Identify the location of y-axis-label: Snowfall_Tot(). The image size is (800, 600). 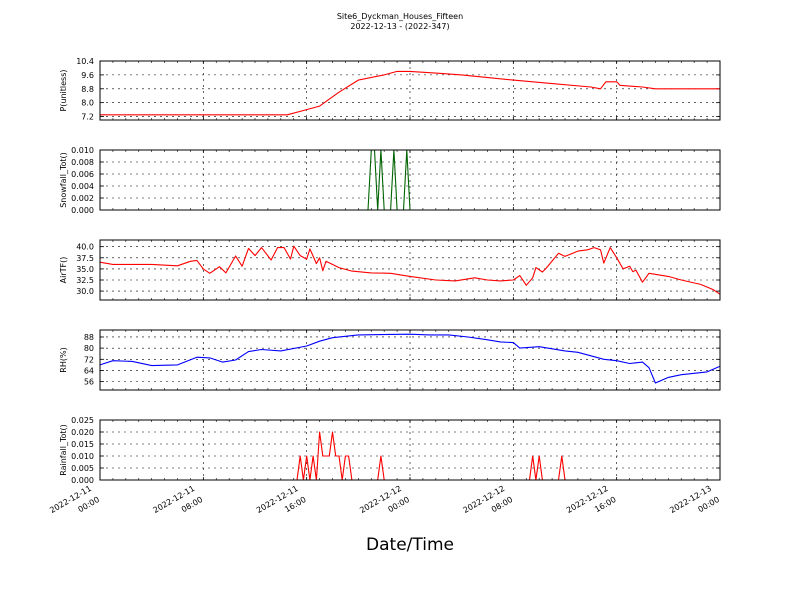
(63, 180).